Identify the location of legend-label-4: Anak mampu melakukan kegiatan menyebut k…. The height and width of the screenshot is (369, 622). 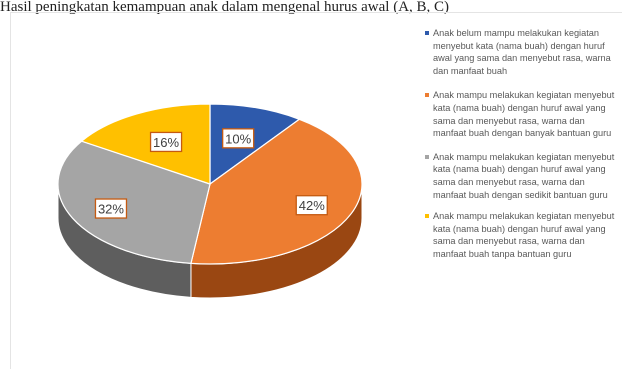
(524, 235).